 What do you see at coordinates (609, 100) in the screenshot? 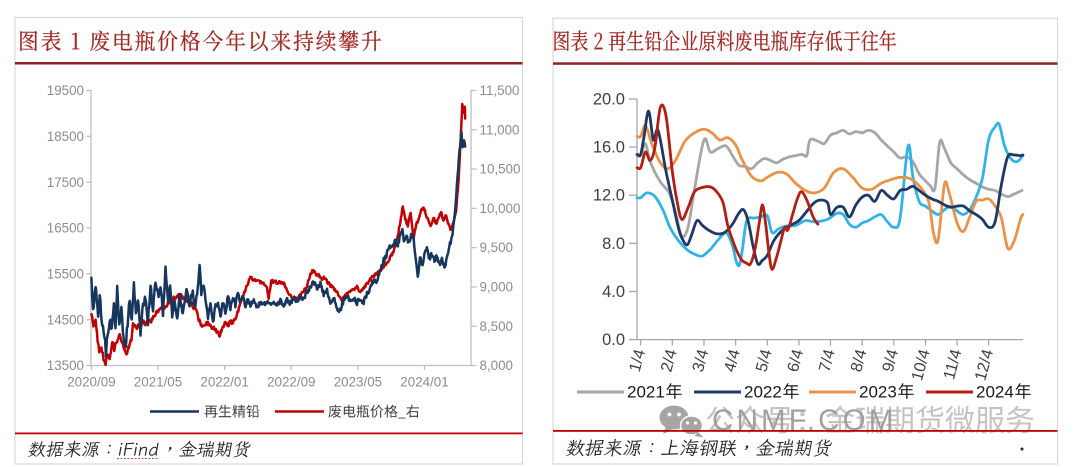
I see `svg-text: 20.0` at bounding box center [609, 100].